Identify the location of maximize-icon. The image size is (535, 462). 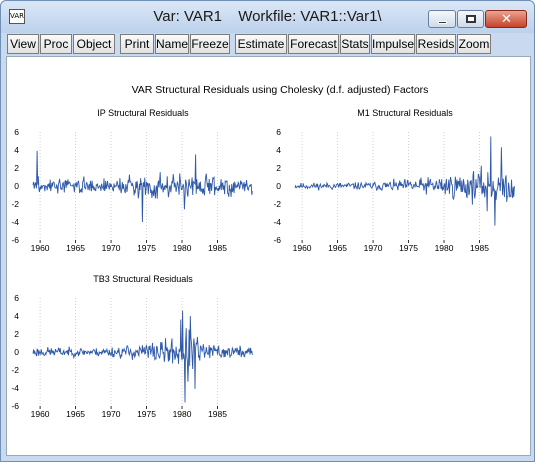
(471, 19).